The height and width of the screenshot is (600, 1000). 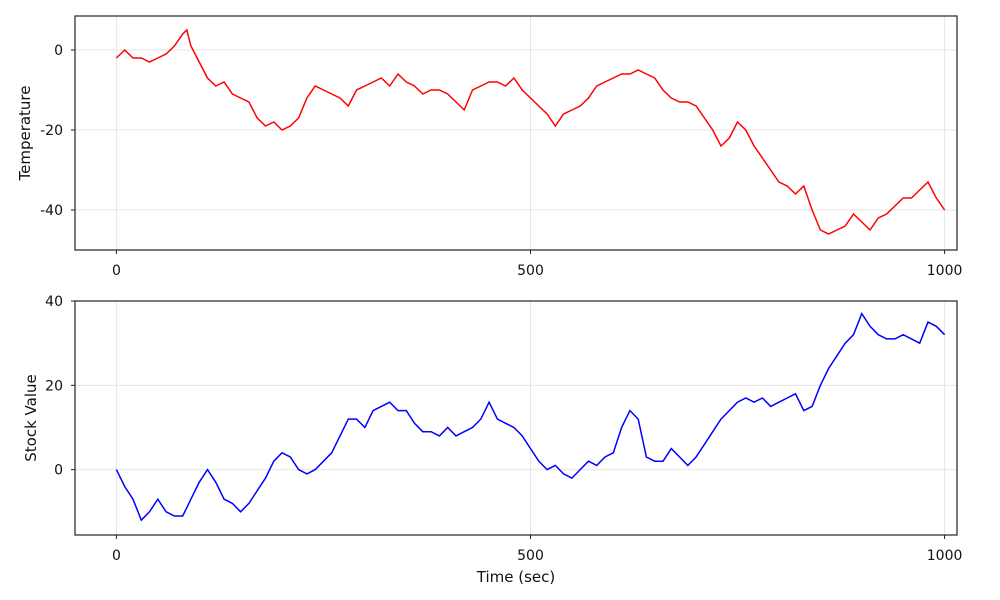 I want to click on temperature-y-tick-label-2: -40, so click(x=51, y=211).